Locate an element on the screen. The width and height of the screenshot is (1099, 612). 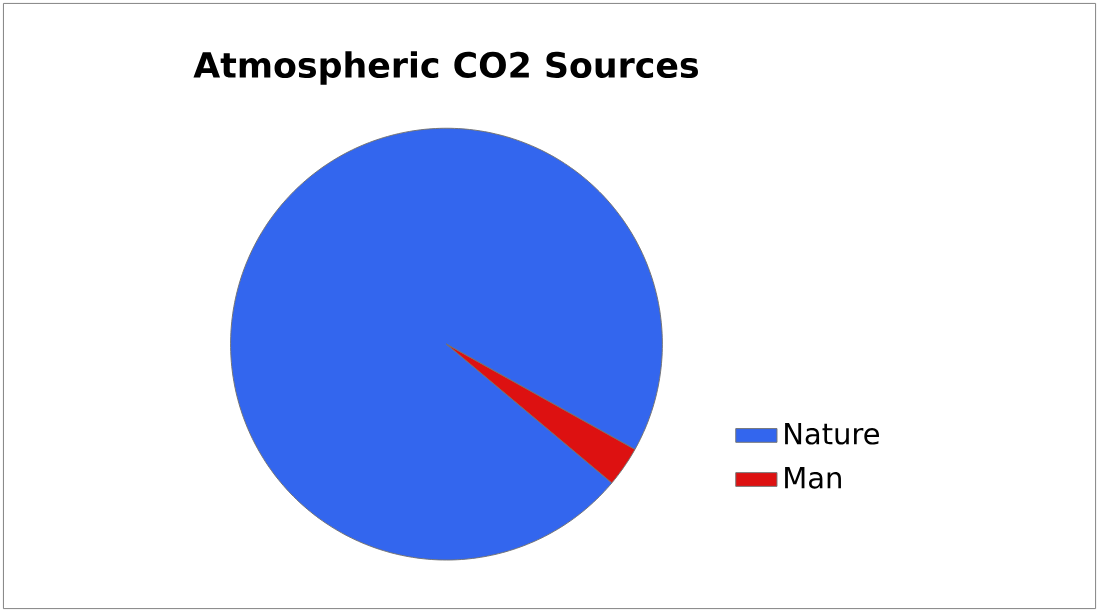
legend-label: Nature is located at coordinates (832, 434).